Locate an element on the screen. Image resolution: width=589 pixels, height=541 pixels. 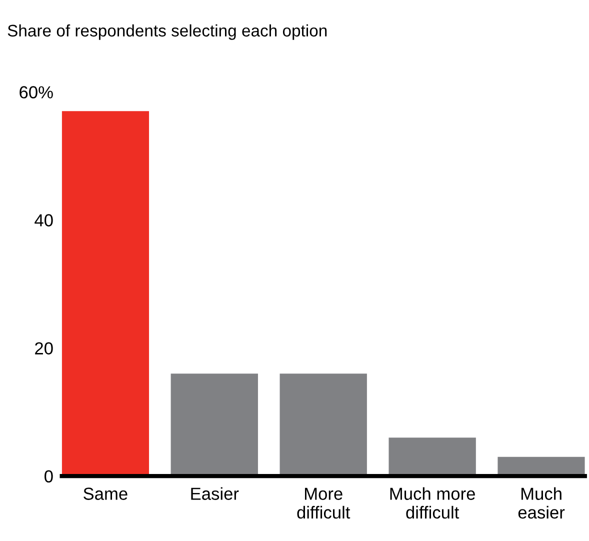
x-tick-label: Easier is located at coordinates (215, 493).